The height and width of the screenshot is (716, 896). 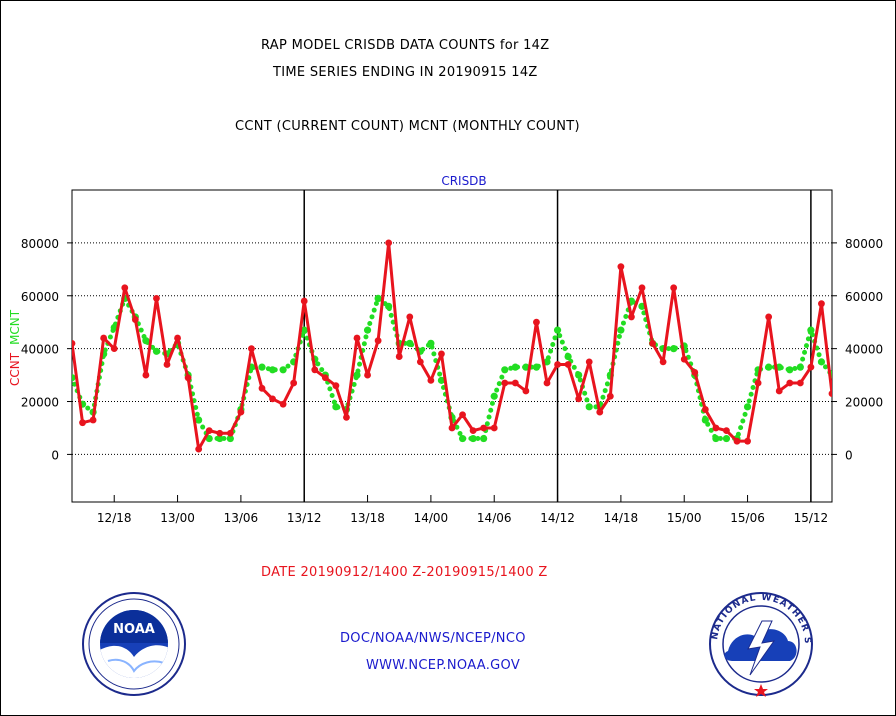 I want to click on x-tick-label: 14/00, so click(x=431, y=518).